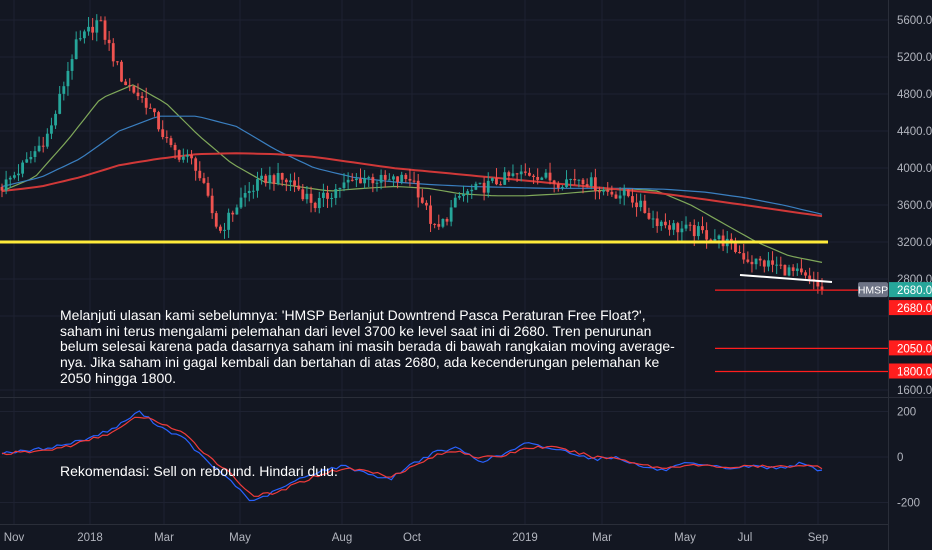 The height and width of the screenshot is (550, 932). Describe the element at coordinates (914, 391) in the screenshot. I see `price-tick-label: 1600.0` at that location.